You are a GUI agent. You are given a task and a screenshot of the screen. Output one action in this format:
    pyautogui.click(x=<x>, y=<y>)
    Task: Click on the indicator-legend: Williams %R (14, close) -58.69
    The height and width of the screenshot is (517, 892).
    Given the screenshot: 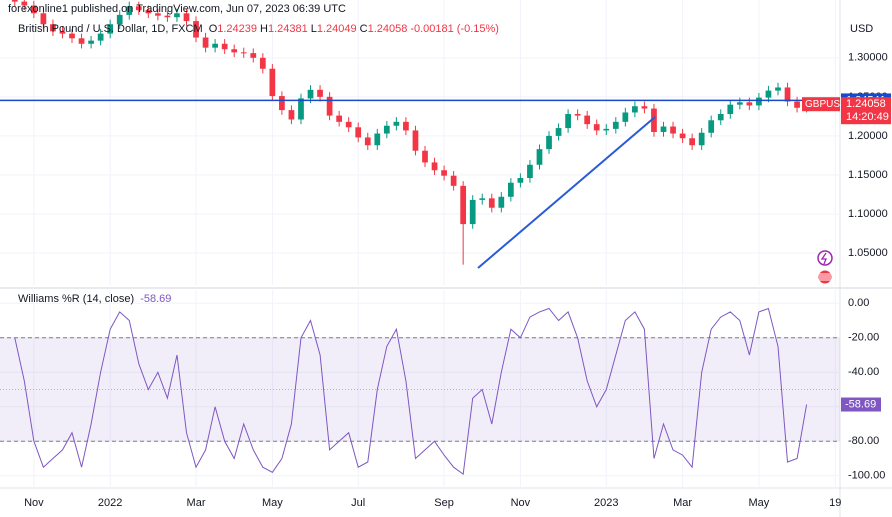 What is the action you would take?
    pyautogui.click(x=94, y=299)
    